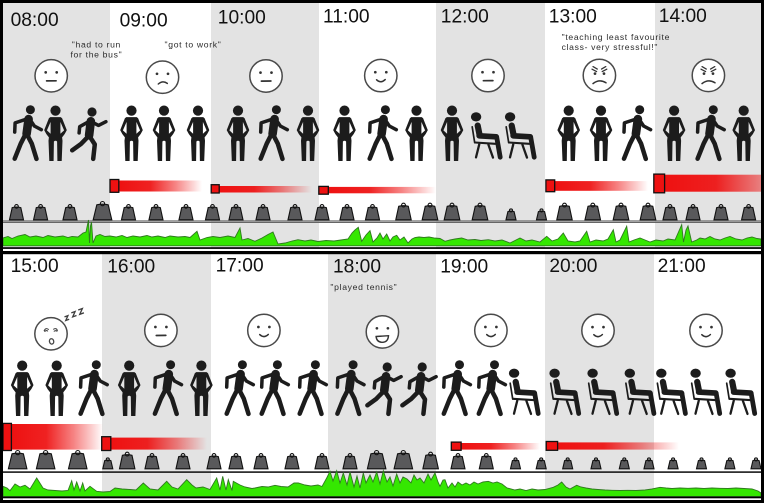 This screenshot has width=764, height=503. Describe the element at coordinates (683, 16) in the screenshot. I see `svg-text: 14:00` at that location.